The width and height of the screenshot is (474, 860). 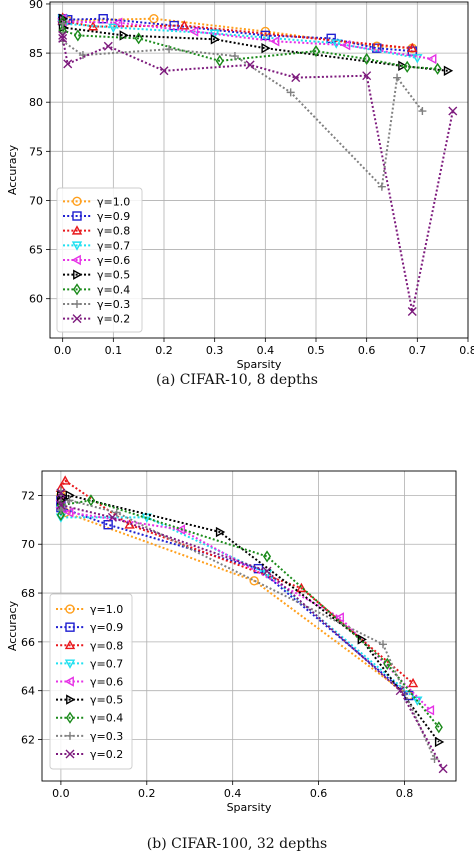 What do you see at coordinates (237, 844) in the screenshot?
I see `caption-cifar100: (b) CIFAR-100, 32 depths` at bounding box center [237, 844].